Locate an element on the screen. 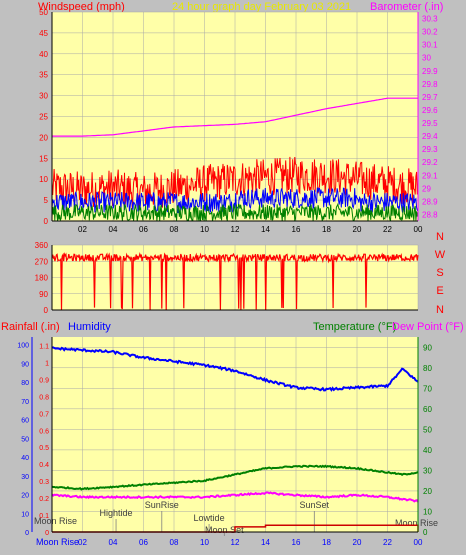 This screenshot has height=555, width=466. dewpoint-axis-title: Dew Point (°F) is located at coordinates (428, 327).